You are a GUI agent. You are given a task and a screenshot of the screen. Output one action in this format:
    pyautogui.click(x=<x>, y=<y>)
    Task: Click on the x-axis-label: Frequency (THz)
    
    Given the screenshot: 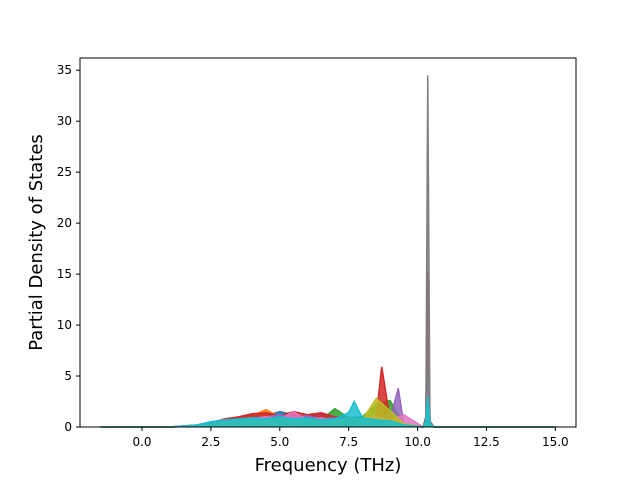 What is the action you would take?
    pyautogui.click(x=328, y=465)
    